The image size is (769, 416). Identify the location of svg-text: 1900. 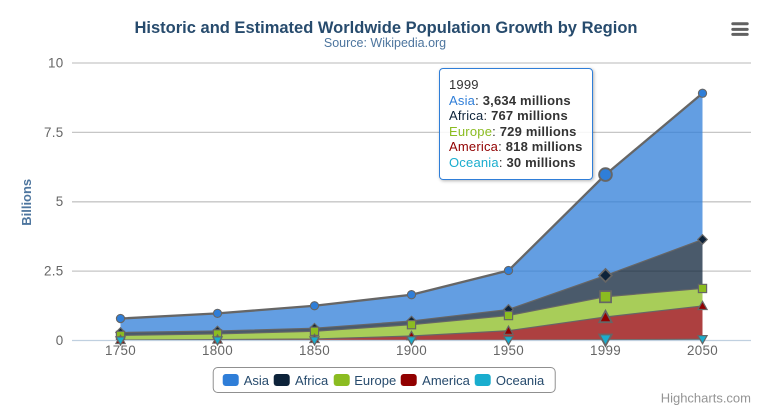
(411, 350).